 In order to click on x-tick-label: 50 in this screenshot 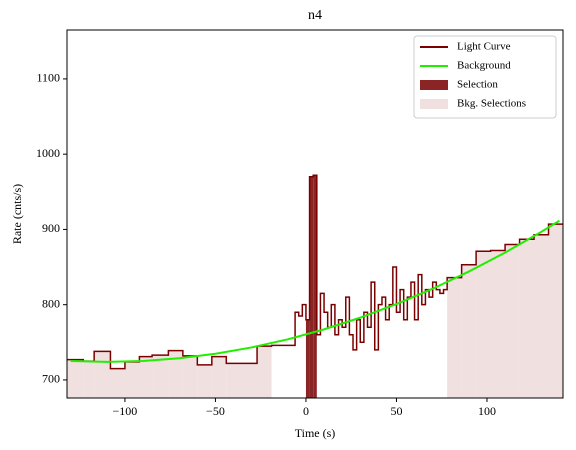, I will do `click(396, 411)`.